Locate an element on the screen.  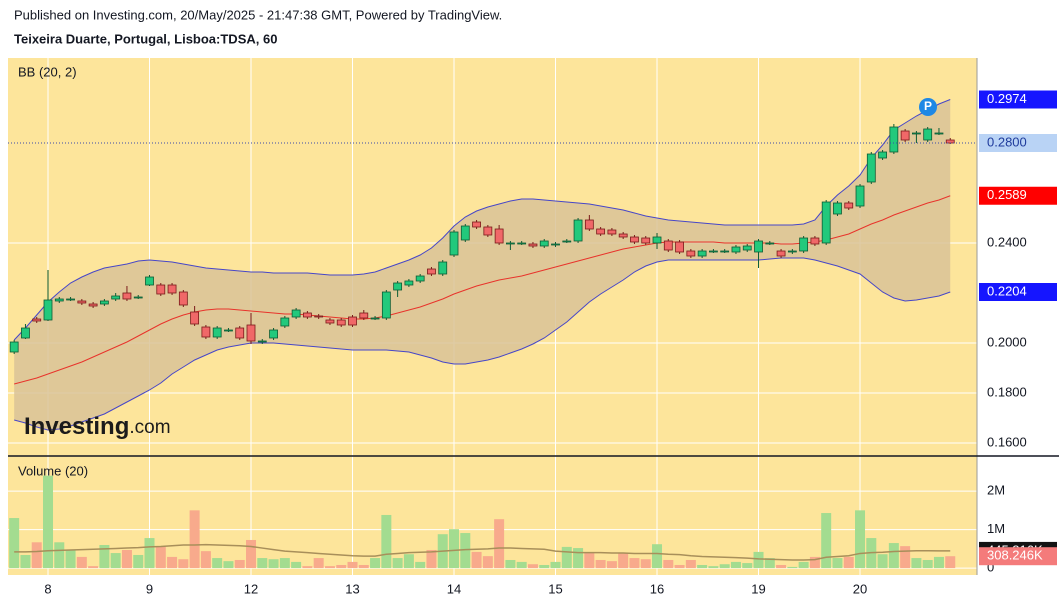
x-tick-label: 8 is located at coordinates (47, 588).